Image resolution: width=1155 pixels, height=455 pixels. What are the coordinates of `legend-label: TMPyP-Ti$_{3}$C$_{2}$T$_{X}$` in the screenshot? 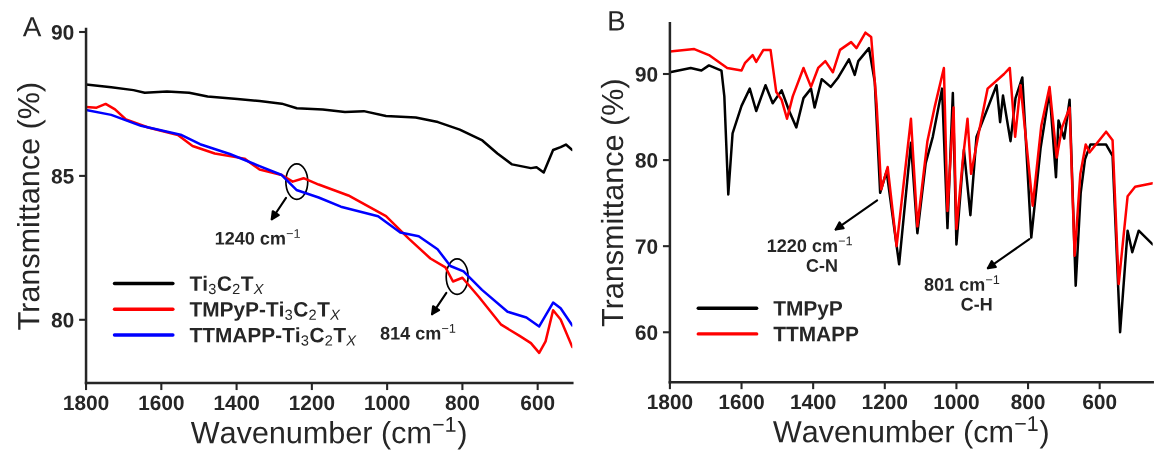 It's located at (265, 311).